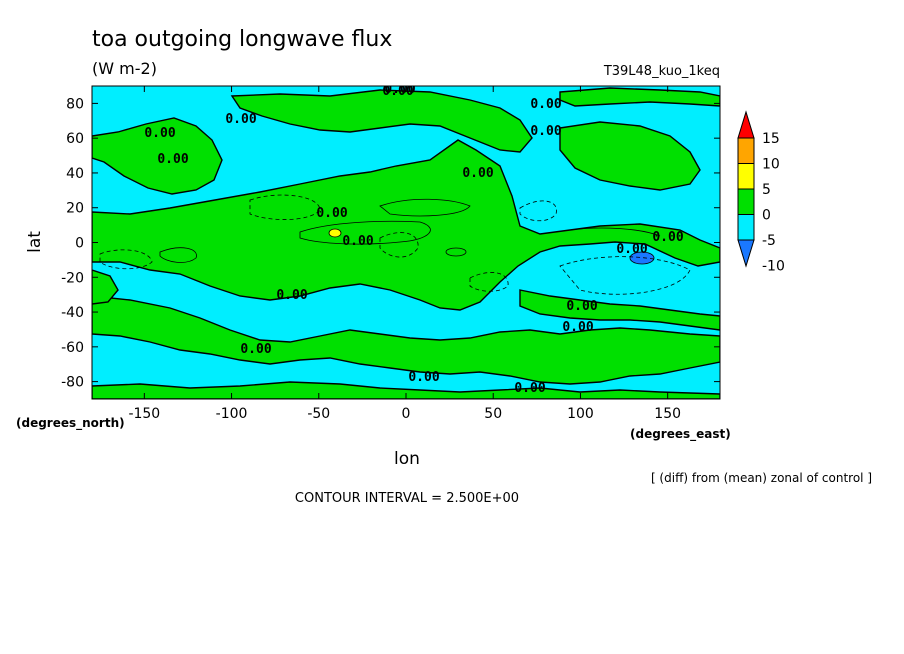  I want to click on positive-region-top-right, so click(639, 97).